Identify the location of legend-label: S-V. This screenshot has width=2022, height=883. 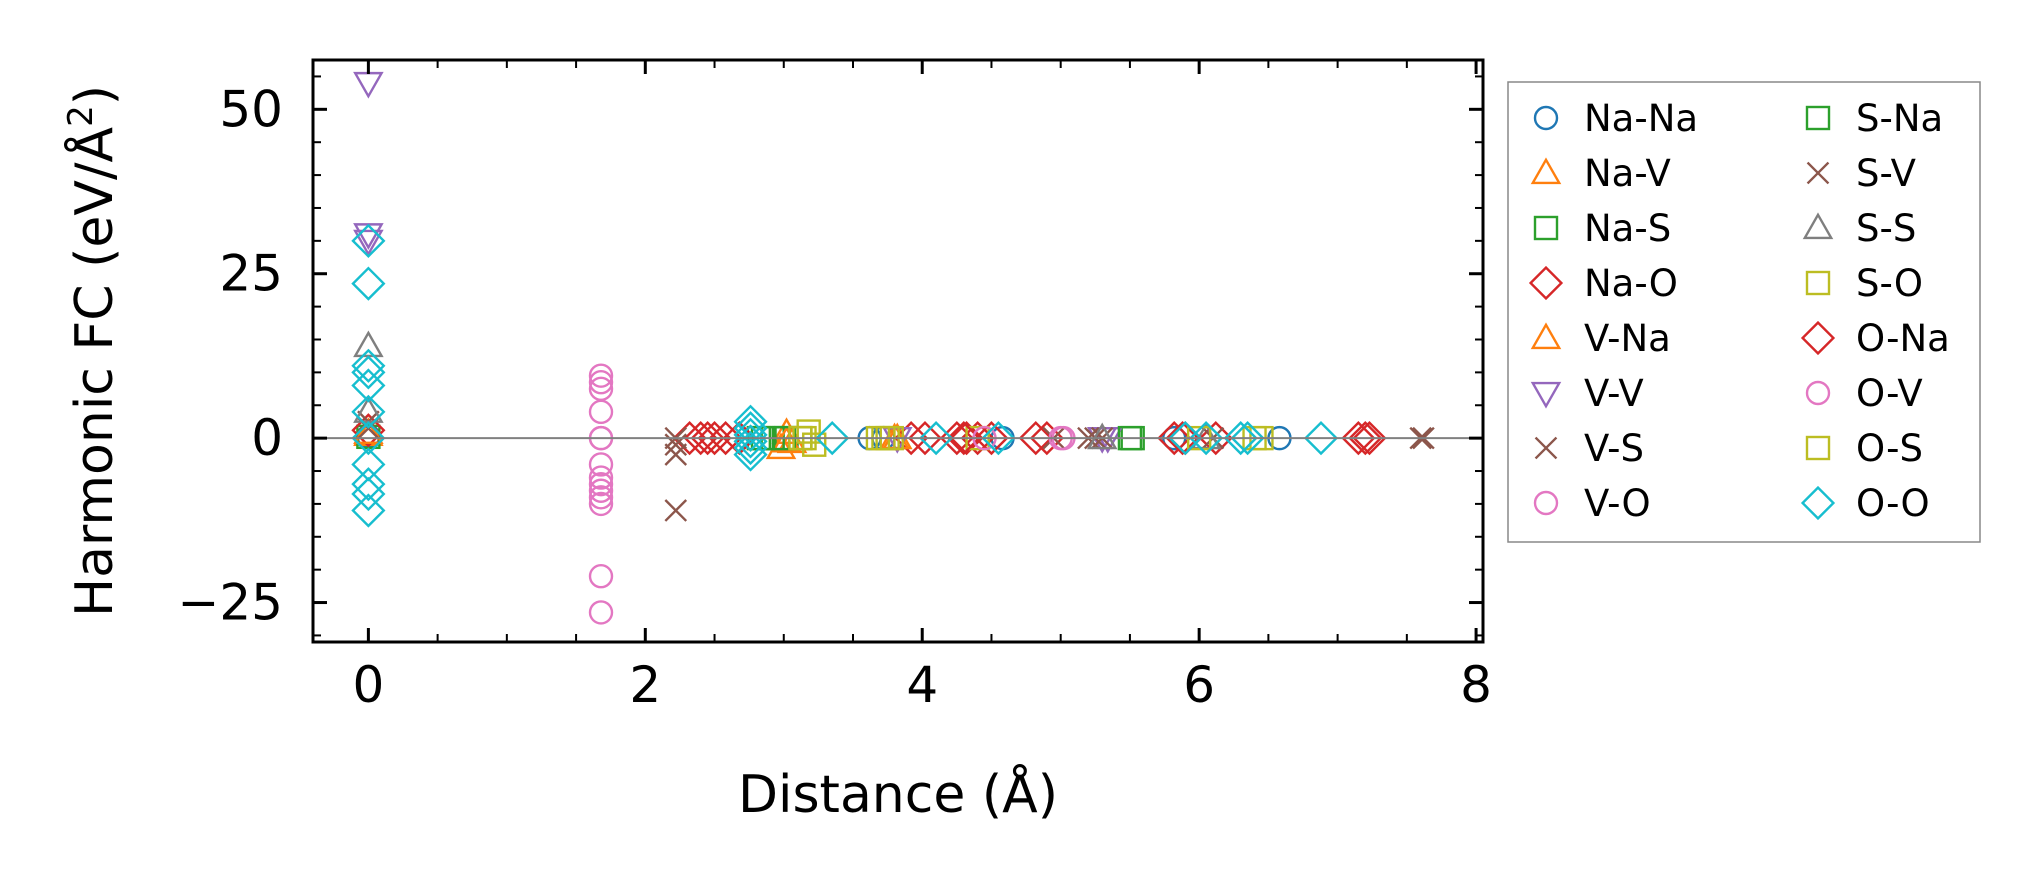
(1886, 173).